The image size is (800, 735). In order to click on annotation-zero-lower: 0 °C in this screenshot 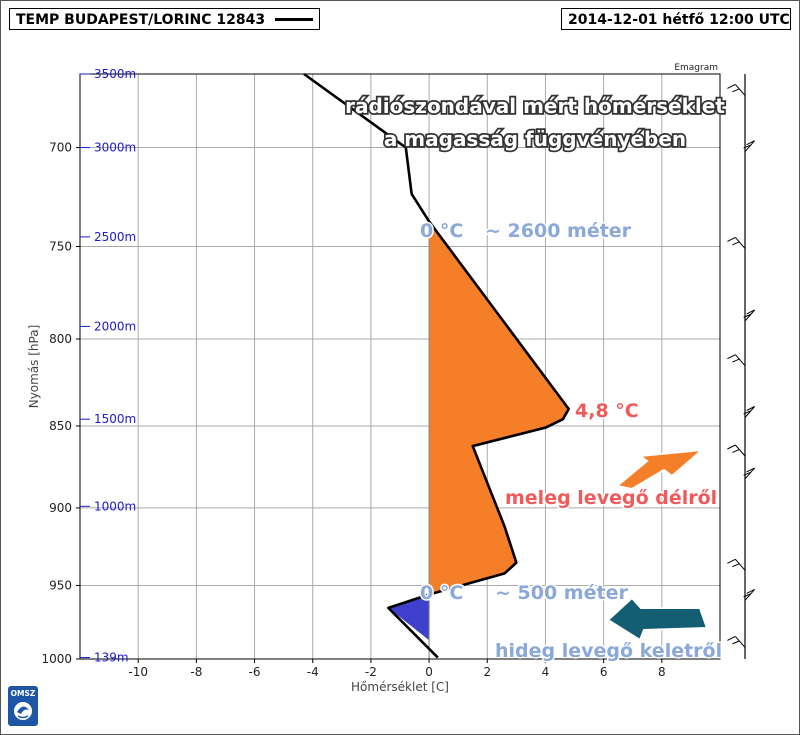, I will do `click(441, 593)`.